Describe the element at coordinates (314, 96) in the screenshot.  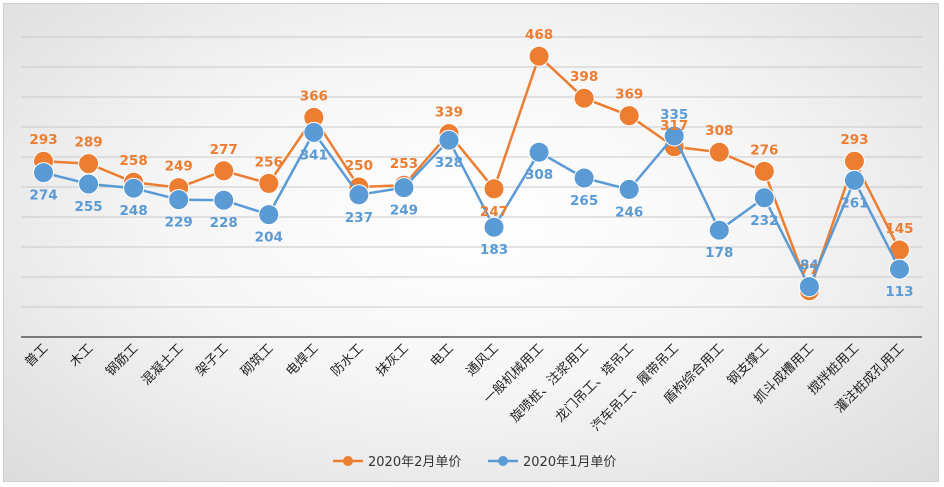
I see `data-label: 366` at that location.